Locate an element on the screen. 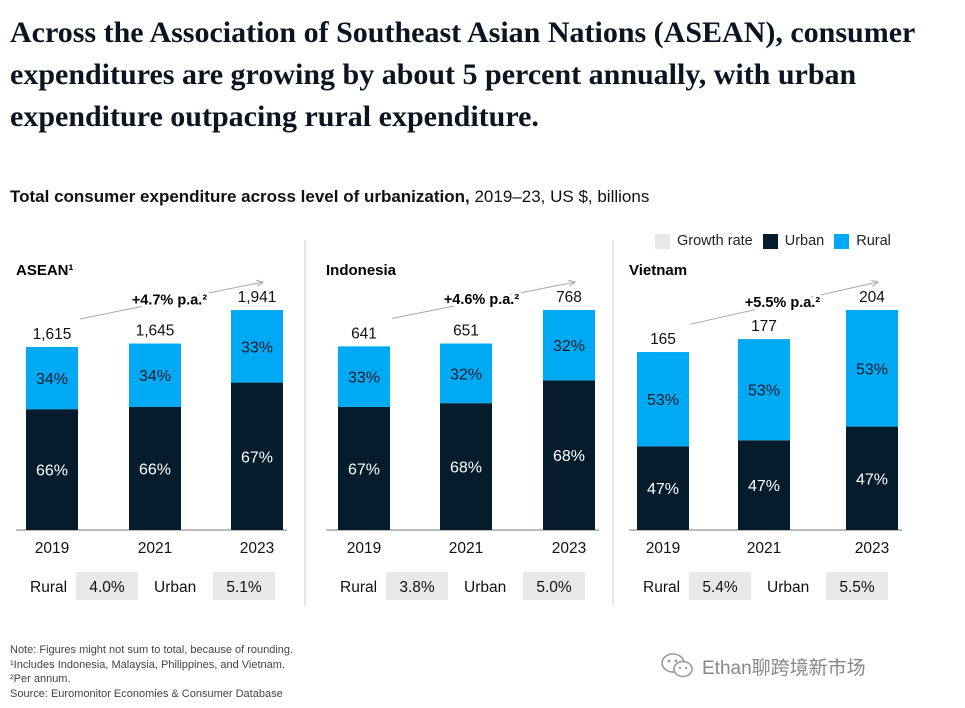 The height and width of the screenshot is (708, 965). growth-rural-value: 5.4% is located at coordinates (720, 587).